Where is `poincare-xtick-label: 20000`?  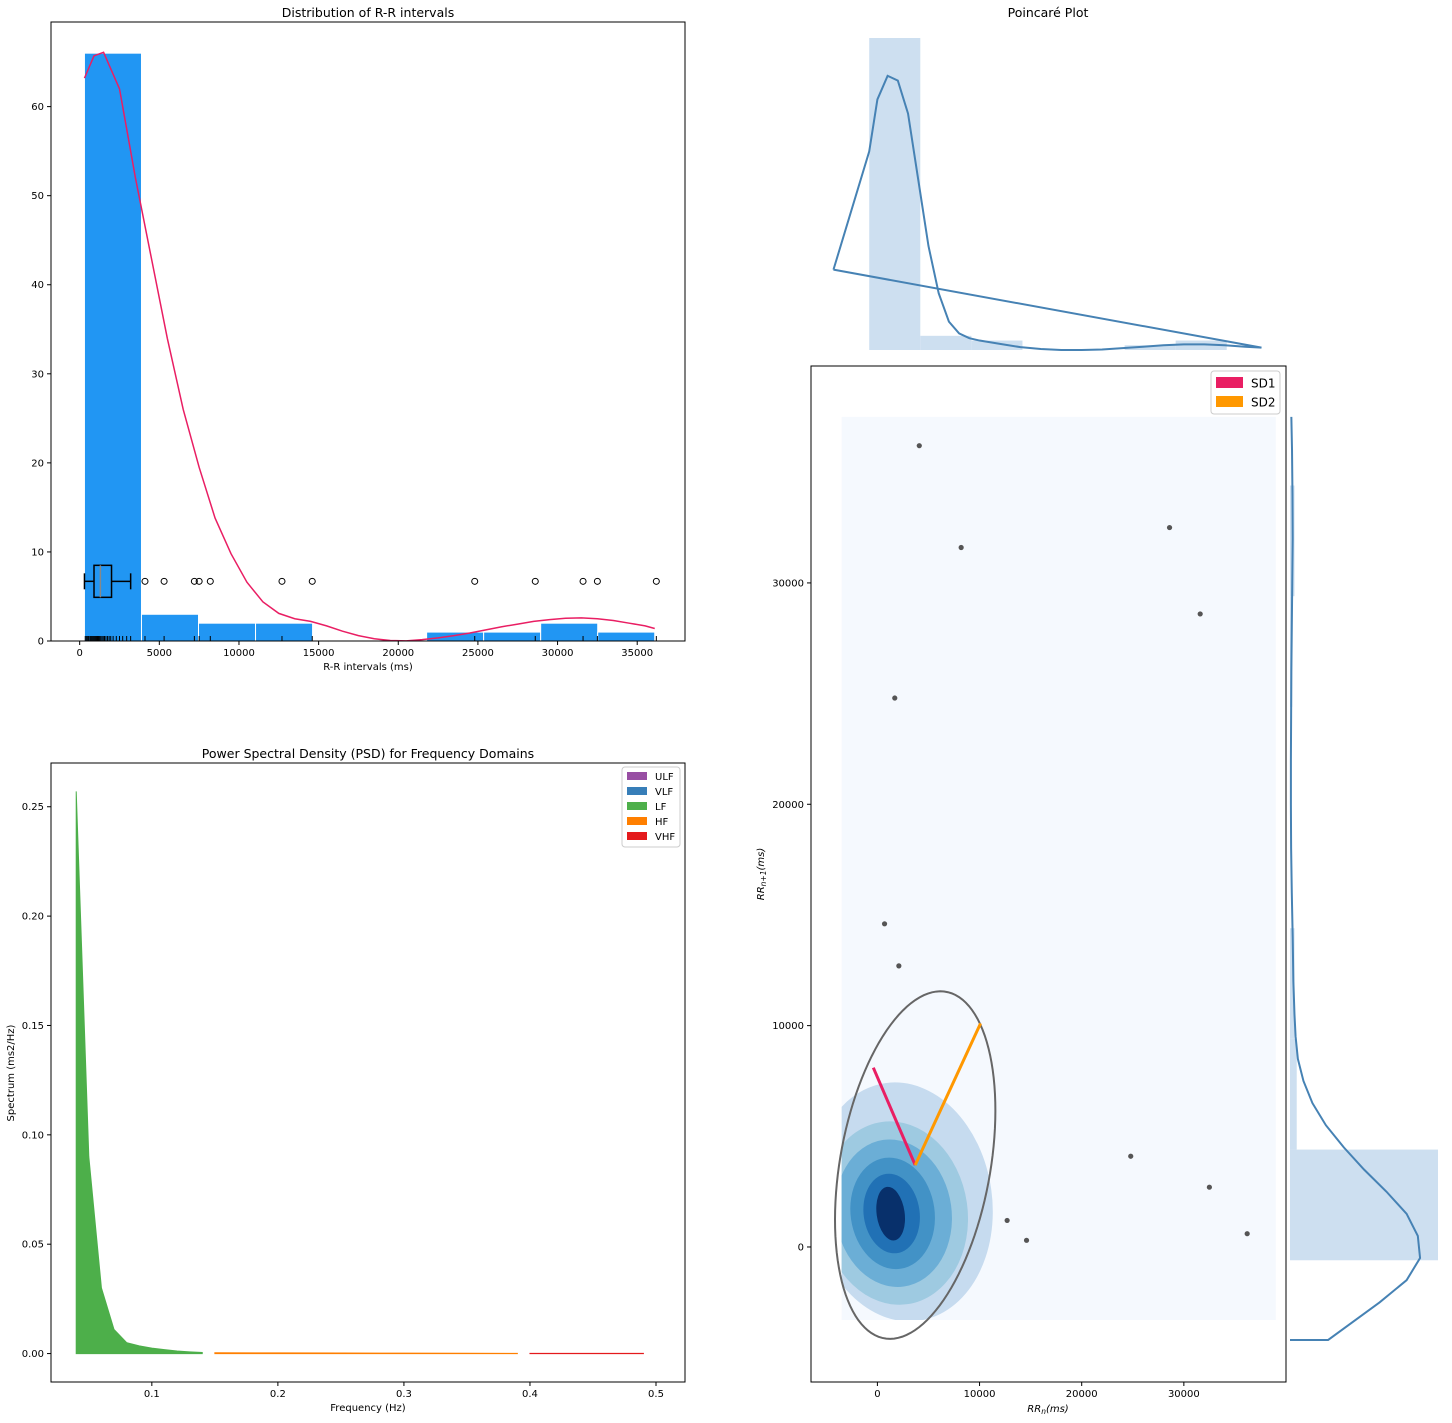 poincare-xtick-label: 20000 is located at coordinates (1082, 1394).